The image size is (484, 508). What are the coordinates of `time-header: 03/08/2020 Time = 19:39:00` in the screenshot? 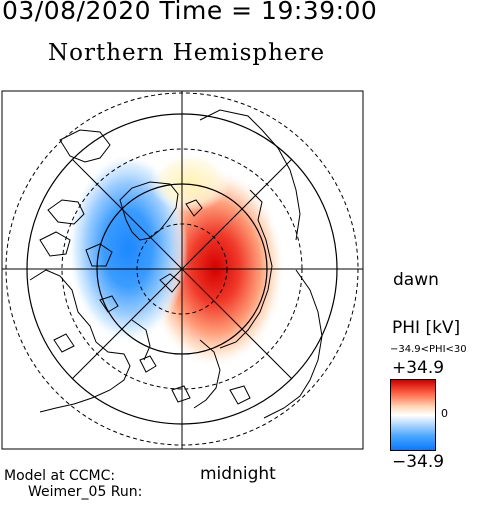 It's located at (190, 12).